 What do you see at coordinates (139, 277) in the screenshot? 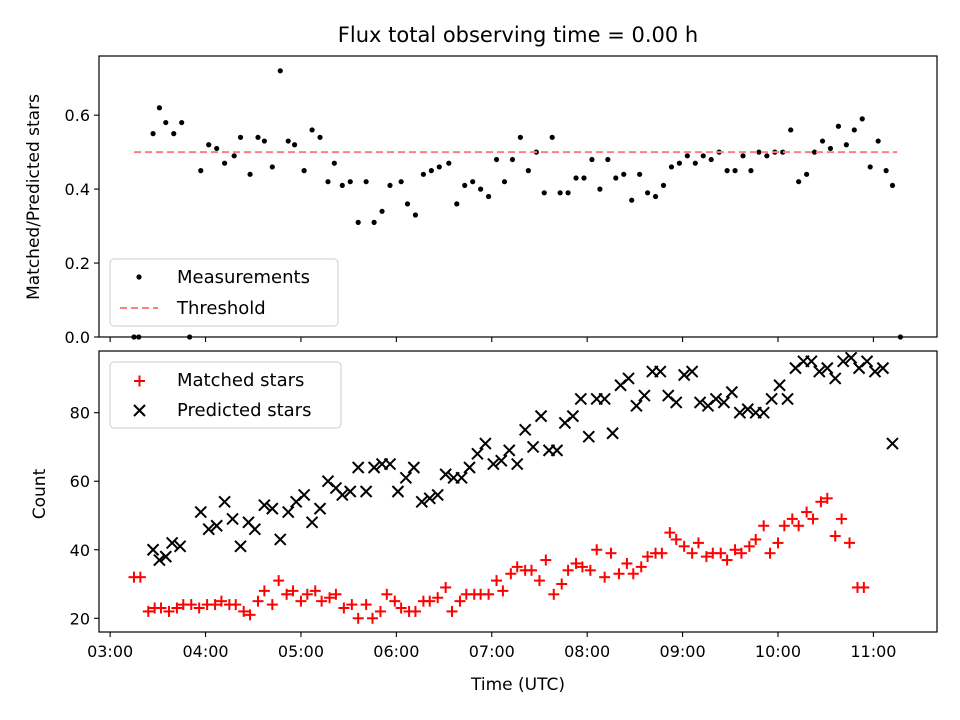
I see `legend-measurements-marker` at bounding box center [139, 277].